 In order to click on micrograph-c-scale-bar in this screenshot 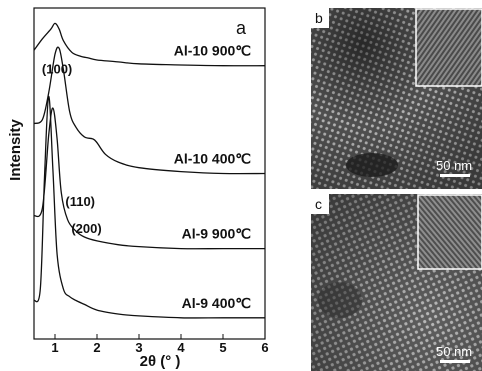, I will do `click(455, 361)`.